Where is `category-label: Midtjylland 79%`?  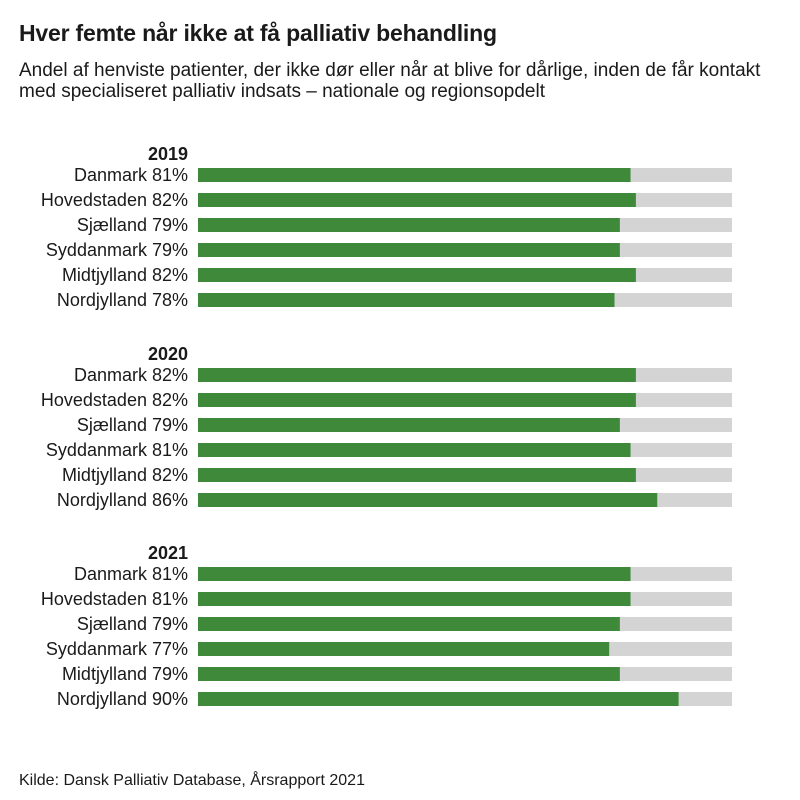 category-label: Midtjylland 79% is located at coordinates (125, 674).